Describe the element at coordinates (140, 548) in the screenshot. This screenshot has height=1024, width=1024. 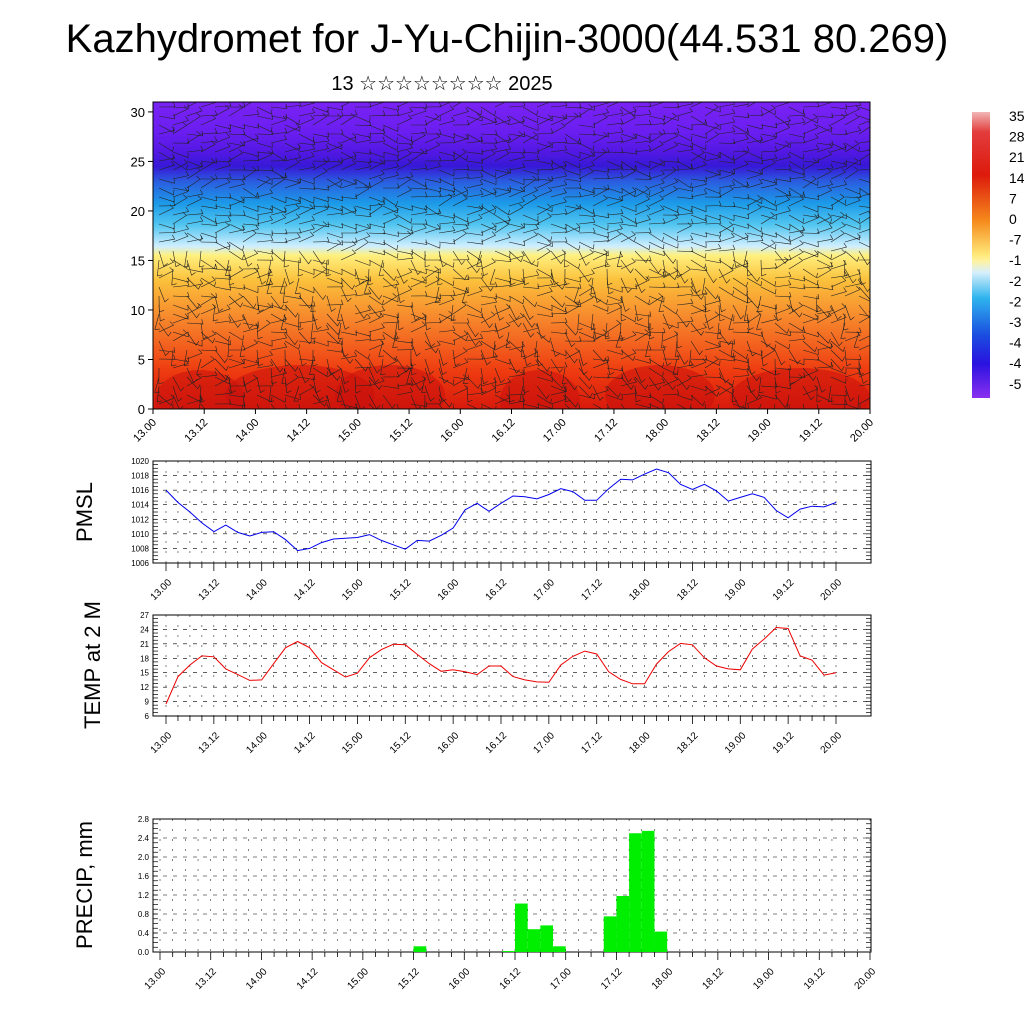
I see `y-tick-label: 1008` at that location.